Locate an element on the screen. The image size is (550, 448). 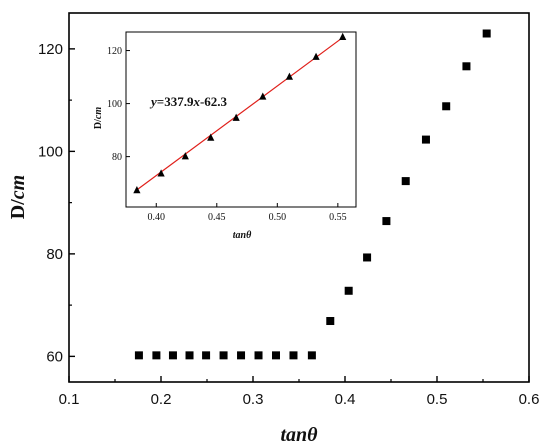
inset-y-tick-label: 80 is located at coordinates (117, 157).